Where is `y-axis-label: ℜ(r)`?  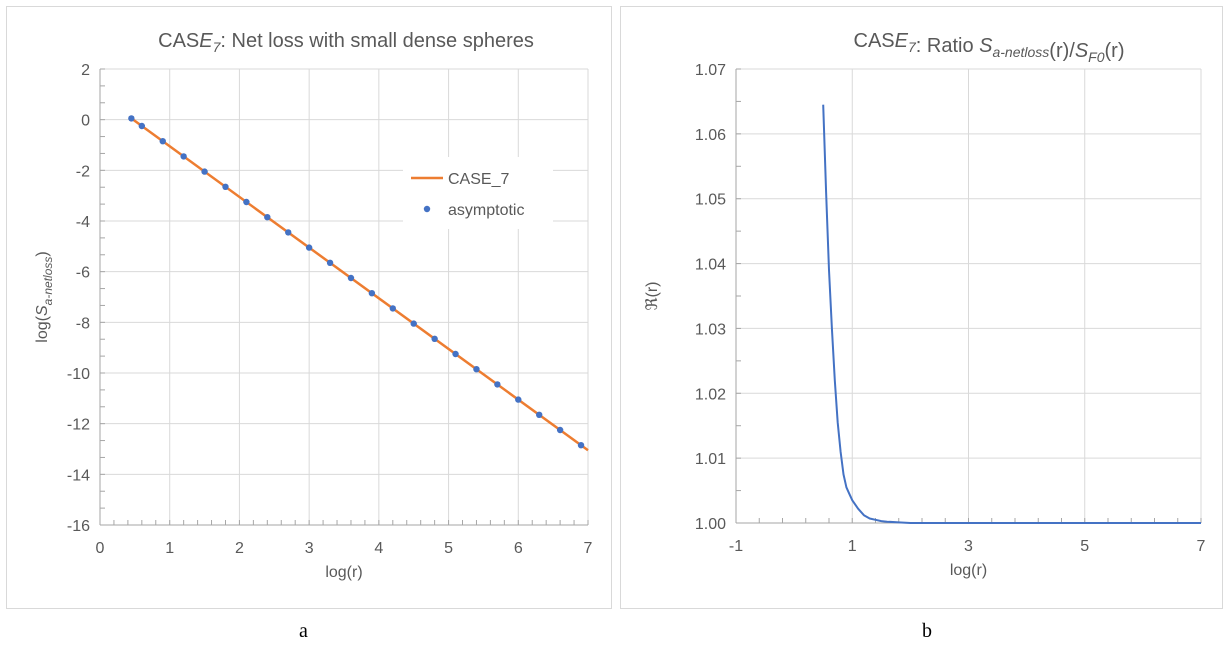 y-axis-label: ℜ(r) is located at coordinates (652, 295).